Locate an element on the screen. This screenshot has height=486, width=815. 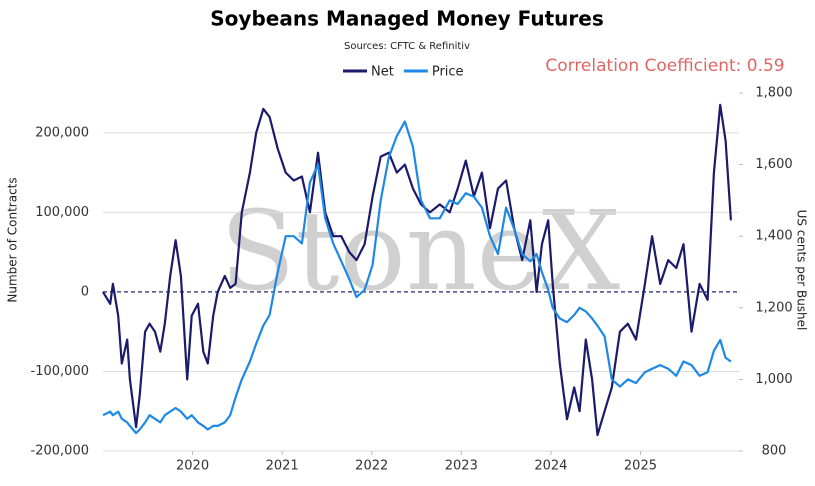
y2-axis-title: US cents per Bushel is located at coordinates (802, 270).